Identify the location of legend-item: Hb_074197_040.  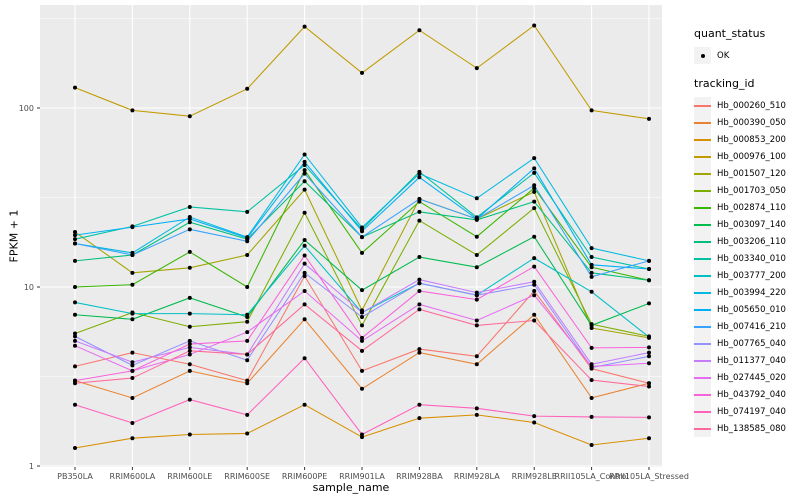
(740, 411).